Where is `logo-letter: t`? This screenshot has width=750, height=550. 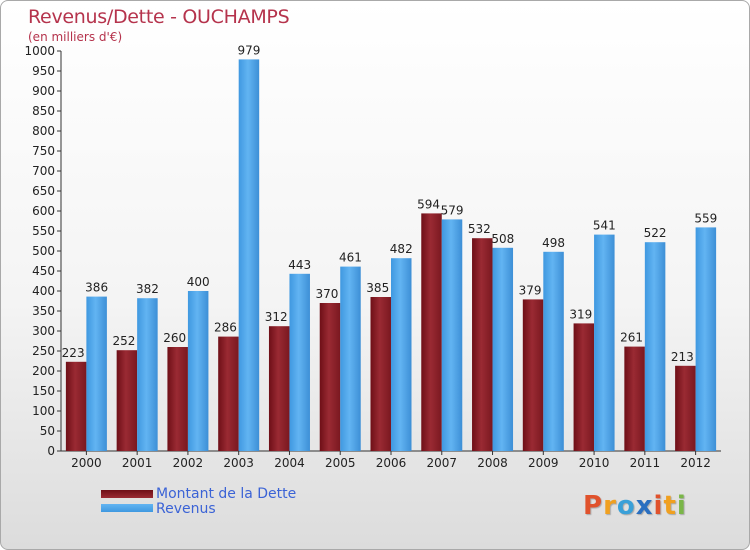 logo-letter: t is located at coordinates (670, 506).